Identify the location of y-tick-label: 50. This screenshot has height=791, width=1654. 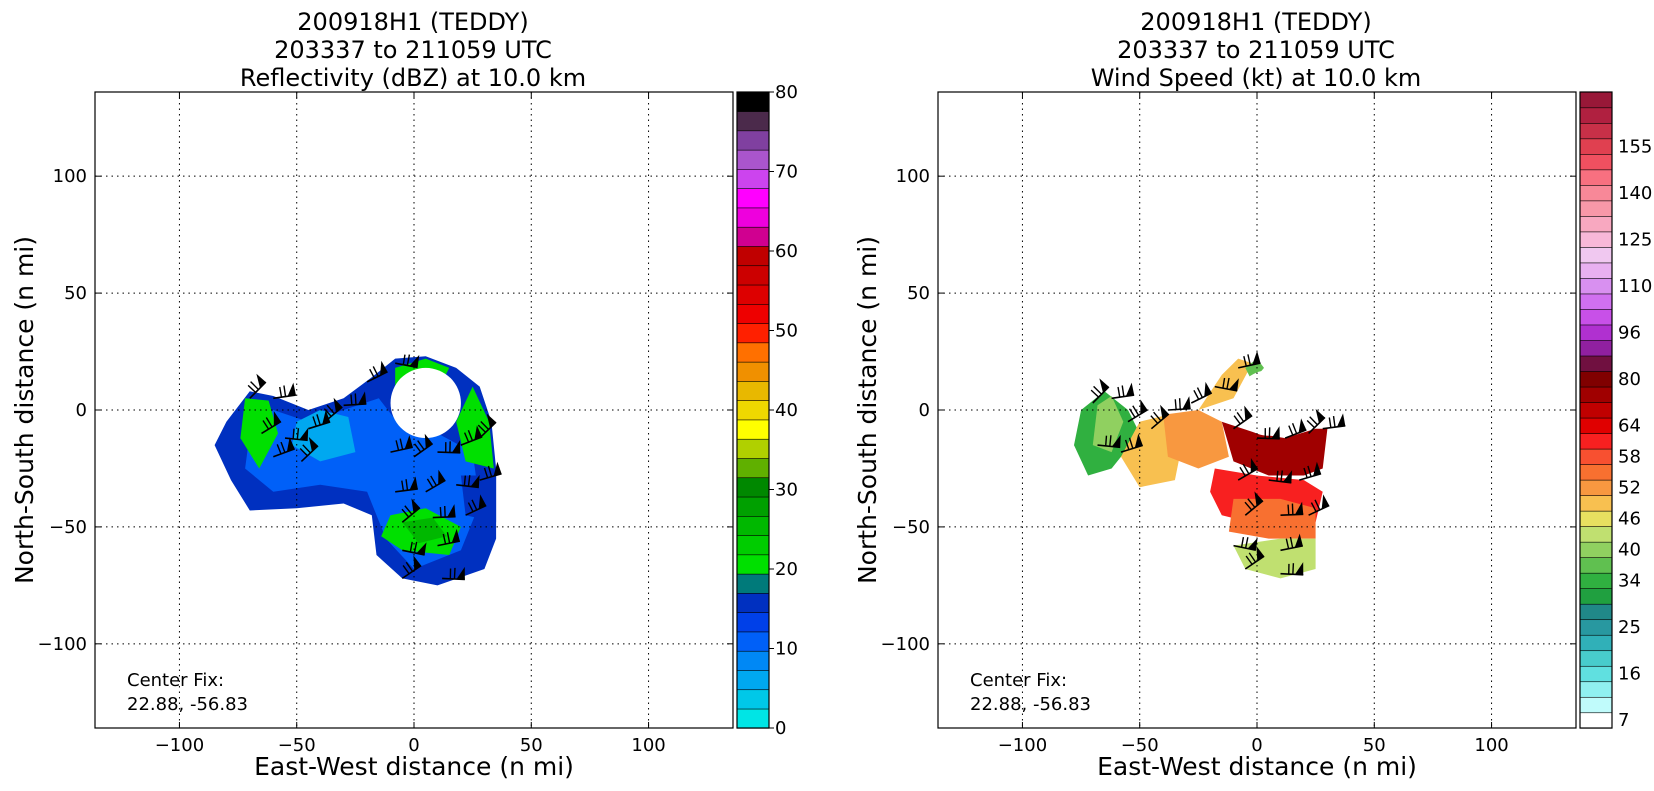
(918, 293).